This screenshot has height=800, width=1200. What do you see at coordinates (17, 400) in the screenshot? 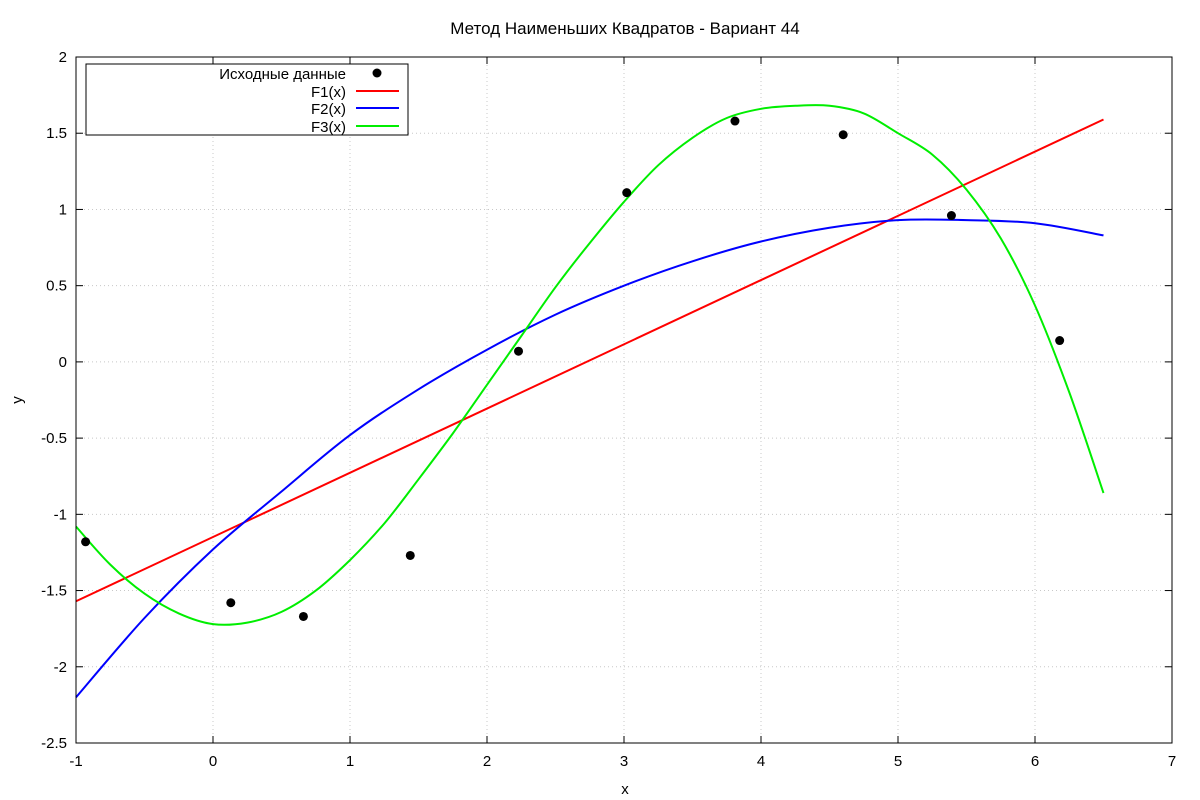
I see `y-axis-label: y` at bounding box center [17, 400].